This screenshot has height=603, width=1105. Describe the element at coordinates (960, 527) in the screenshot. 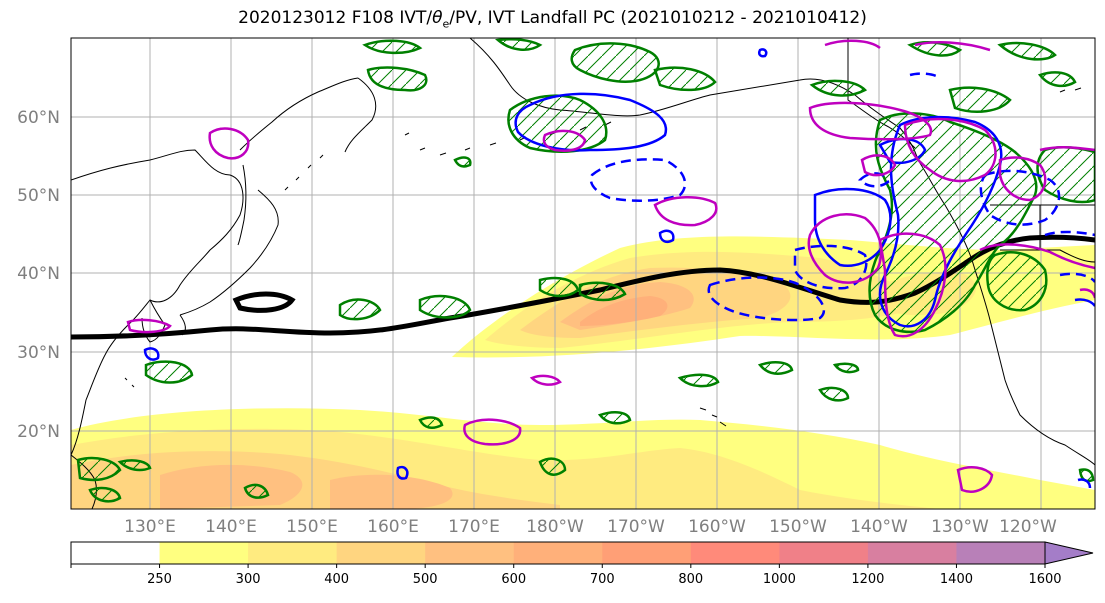

I see `lon-label: 130°W` at that location.